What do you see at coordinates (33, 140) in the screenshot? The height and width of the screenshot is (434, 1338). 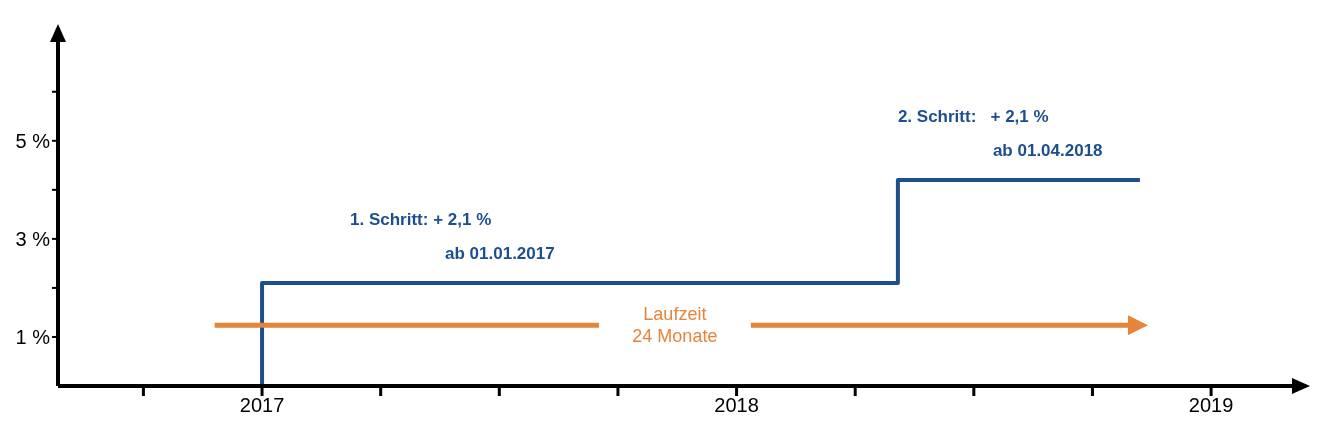 I see `y-tick-label: 5 %` at bounding box center [33, 140].